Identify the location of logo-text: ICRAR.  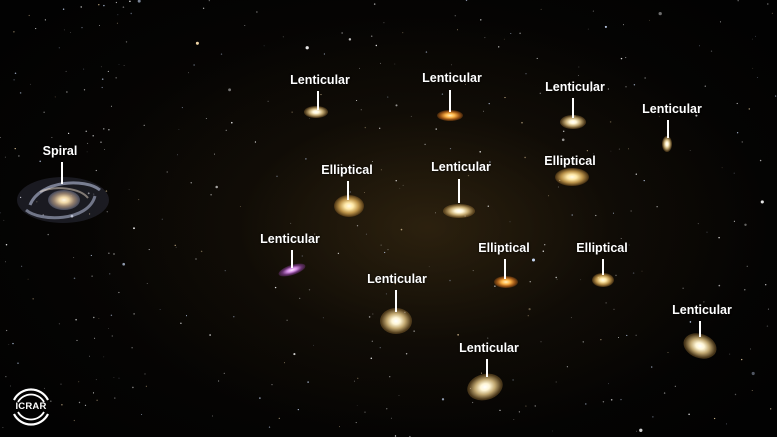
(31, 406).